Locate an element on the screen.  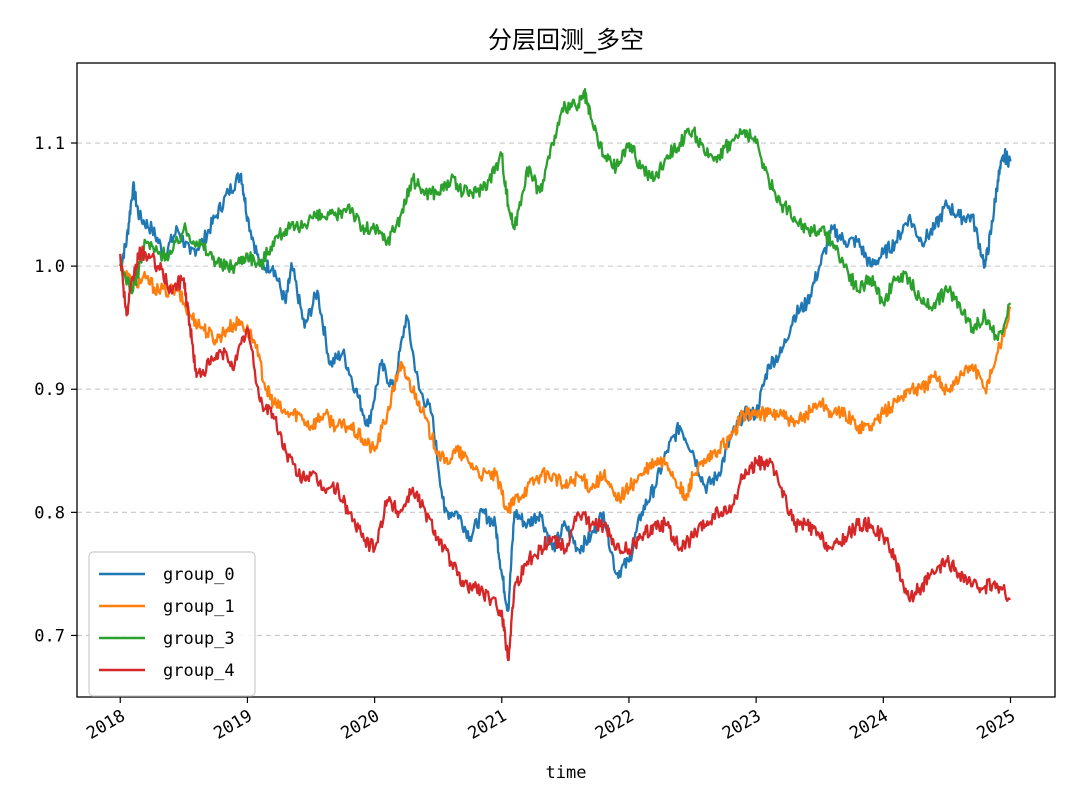
legend-box is located at coordinates (172, 624).